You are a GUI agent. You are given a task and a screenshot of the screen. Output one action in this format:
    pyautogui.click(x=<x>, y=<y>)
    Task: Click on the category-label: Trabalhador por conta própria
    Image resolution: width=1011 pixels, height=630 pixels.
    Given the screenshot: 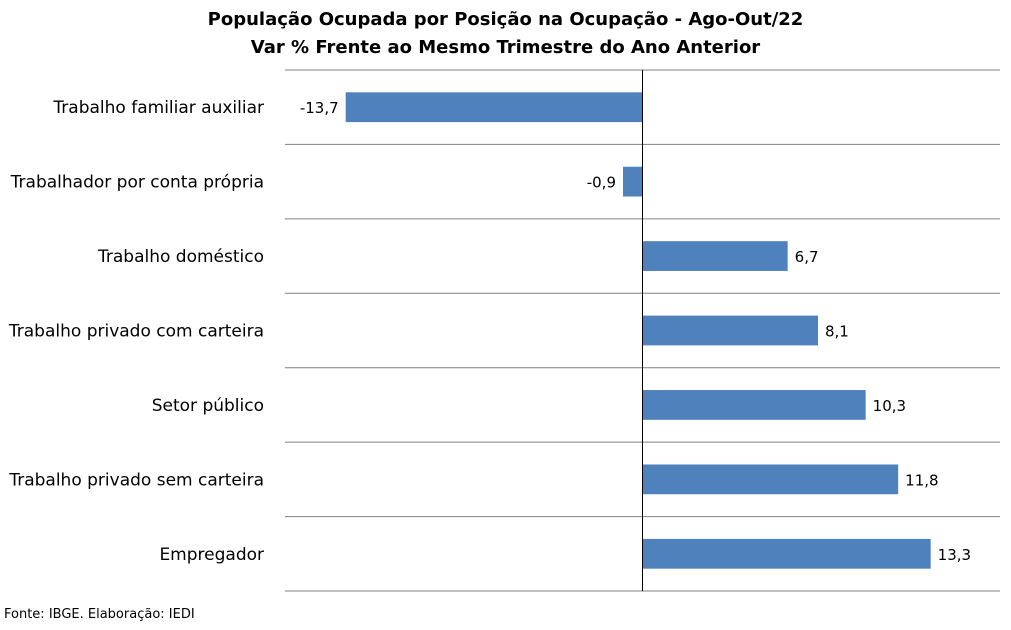 What is the action you would take?
    pyautogui.click(x=137, y=183)
    